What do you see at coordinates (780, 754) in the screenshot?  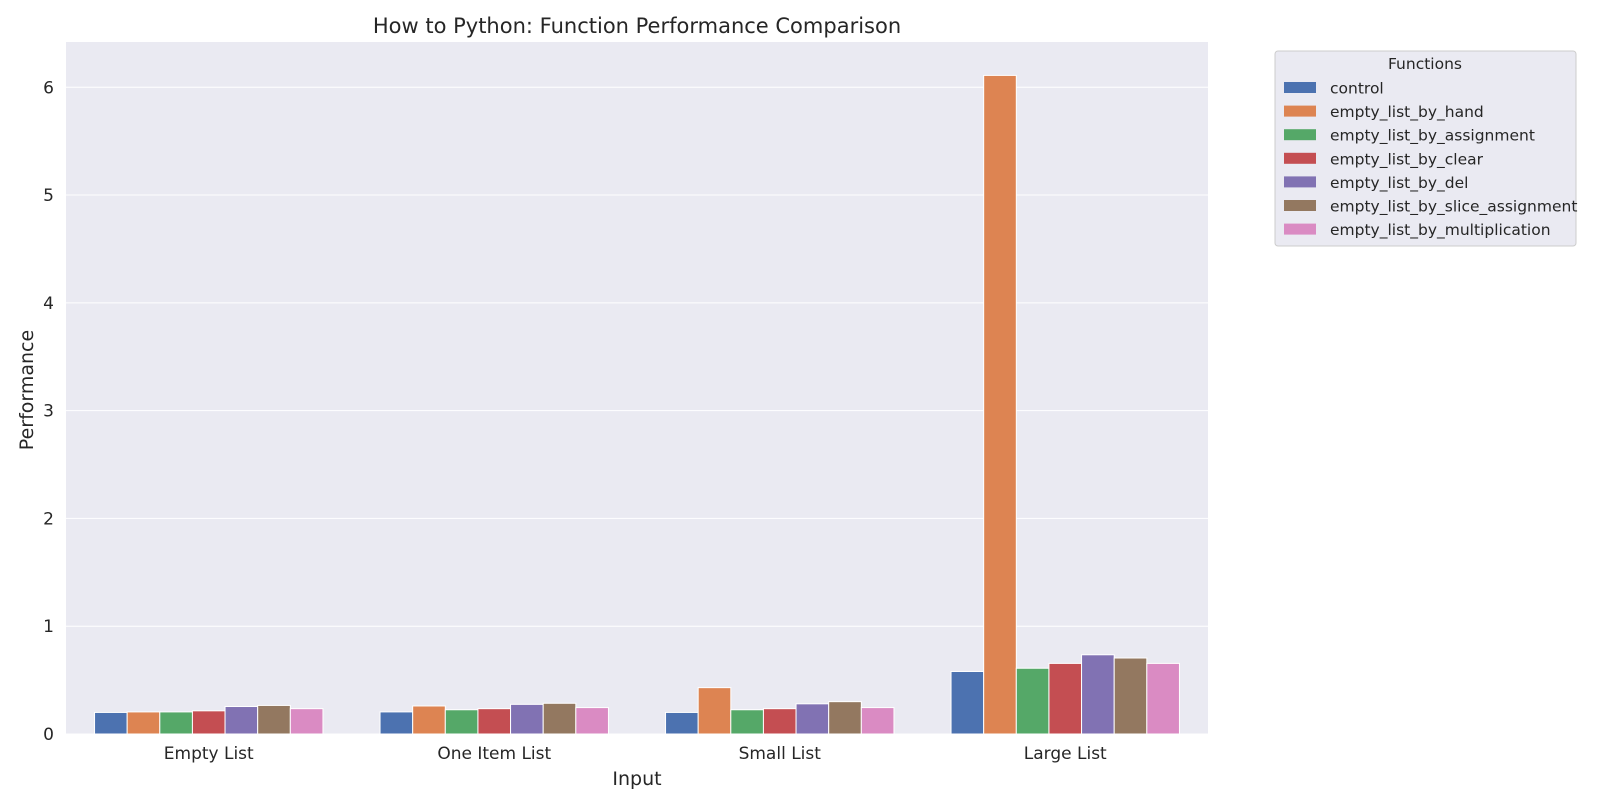 I see `x-tick-label: Small List` at bounding box center [780, 754].